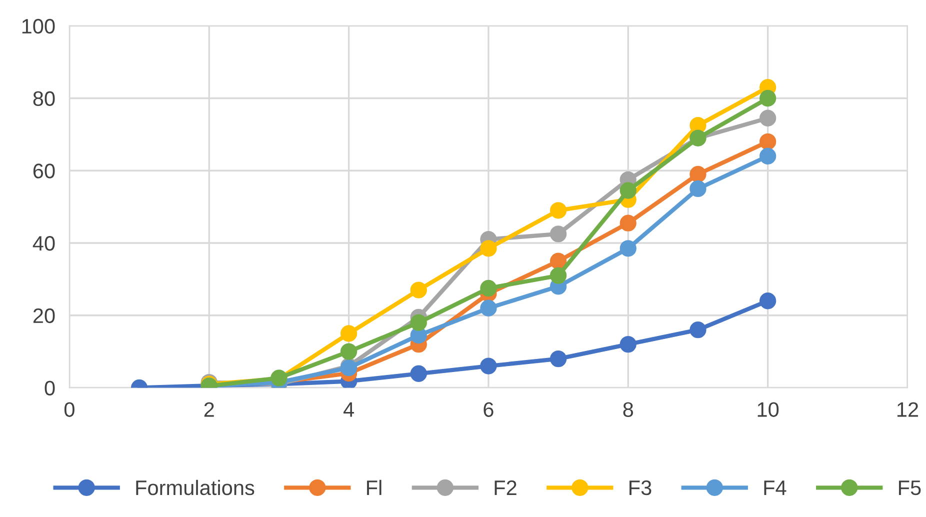 This screenshot has height=517, width=926. What do you see at coordinates (44, 98) in the screenshot?
I see `y-tick-label: 80` at bounding box center [44, 98].